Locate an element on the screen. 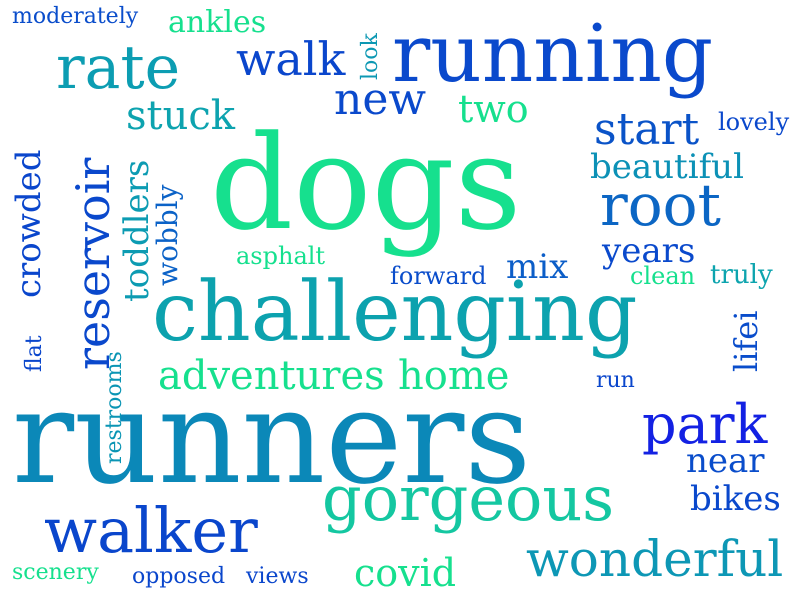  word-mix: mix is located at coordinates (537, 267).